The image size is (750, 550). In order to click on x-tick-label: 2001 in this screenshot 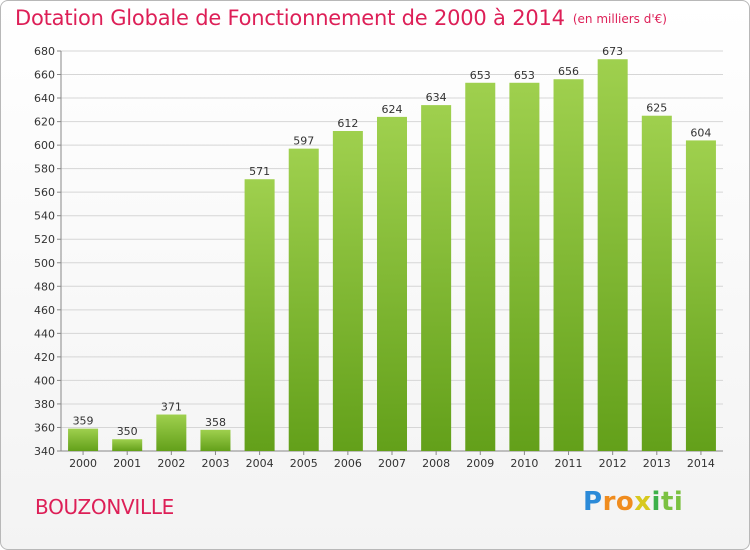, I will do `click(127, 463)`.